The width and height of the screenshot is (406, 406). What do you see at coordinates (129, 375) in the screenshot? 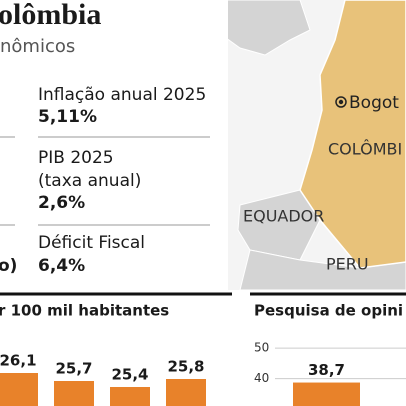
I see `value-label: 25,4` at bounding box center [129, 375].